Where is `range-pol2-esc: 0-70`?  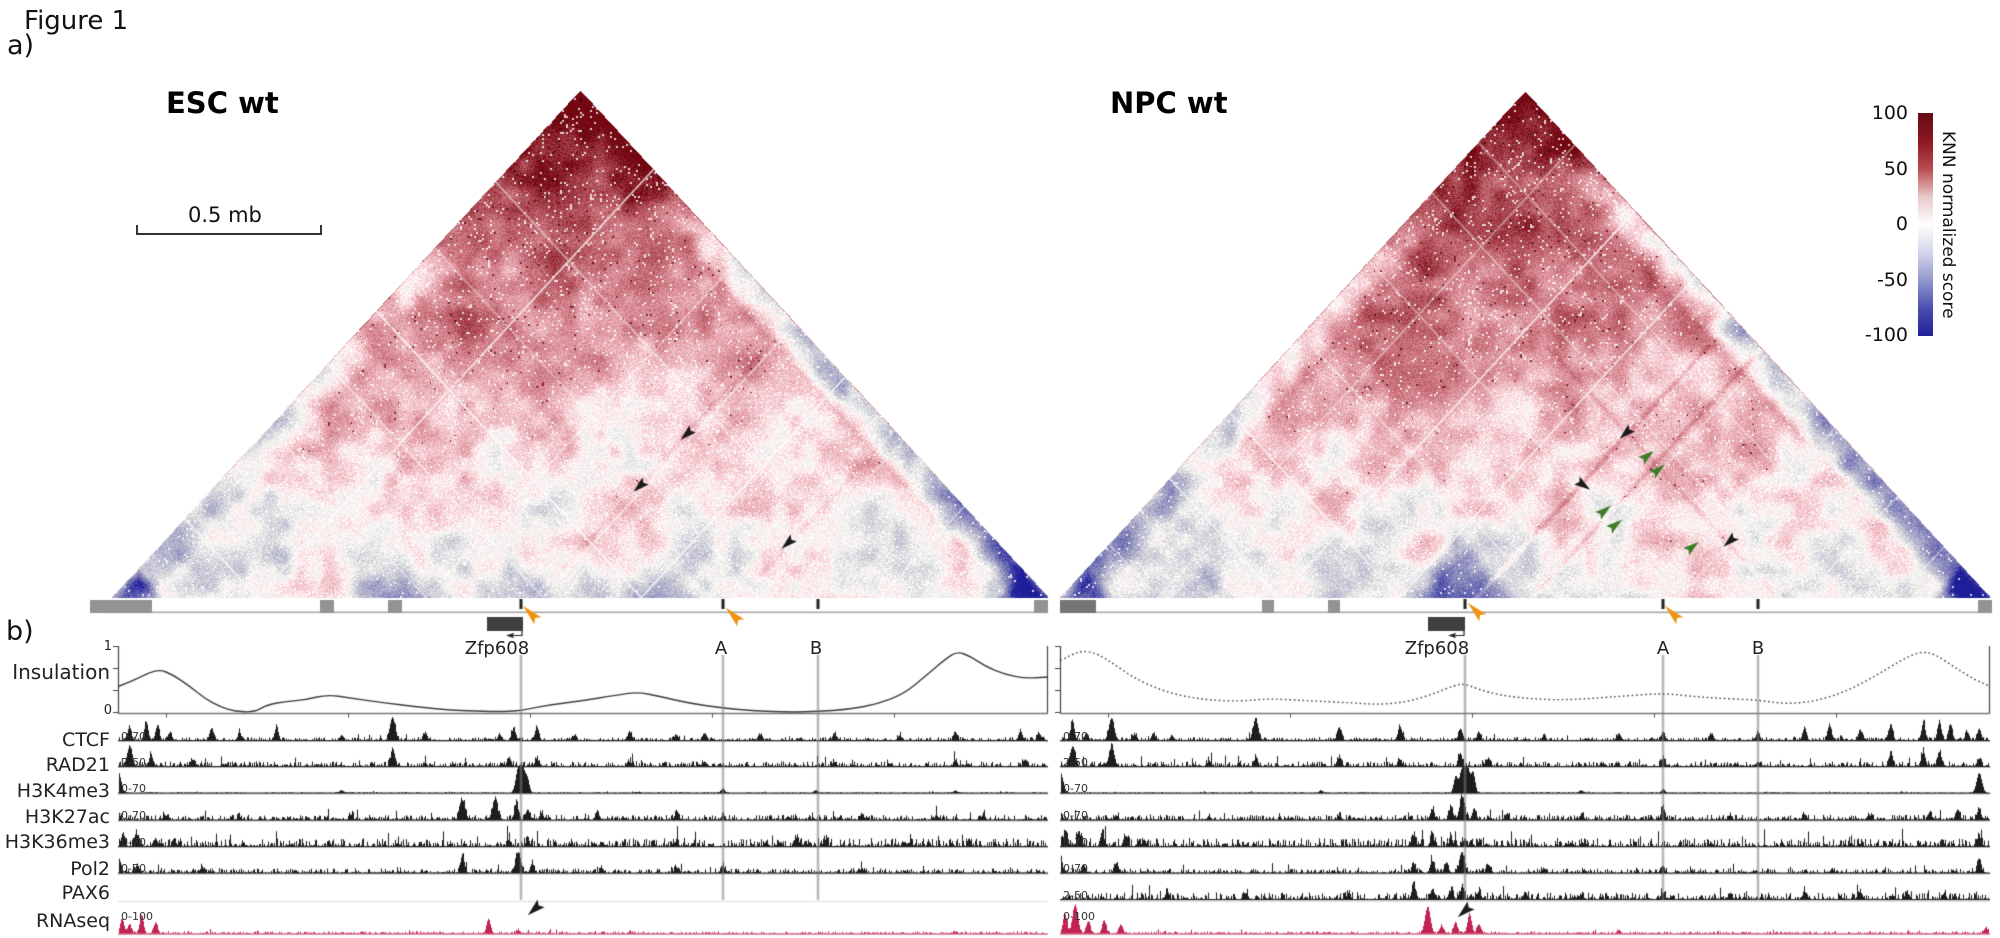
range-pol2-esc: 0-70 is located at coordinates (133, 868).